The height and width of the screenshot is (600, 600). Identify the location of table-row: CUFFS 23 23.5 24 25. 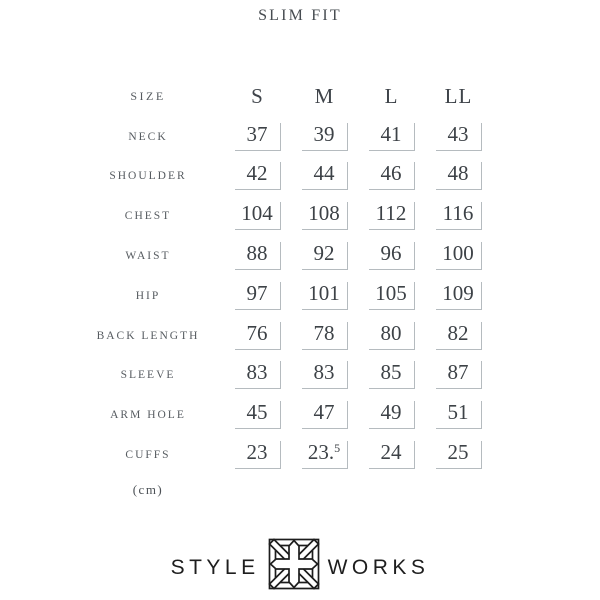
(293, 455).